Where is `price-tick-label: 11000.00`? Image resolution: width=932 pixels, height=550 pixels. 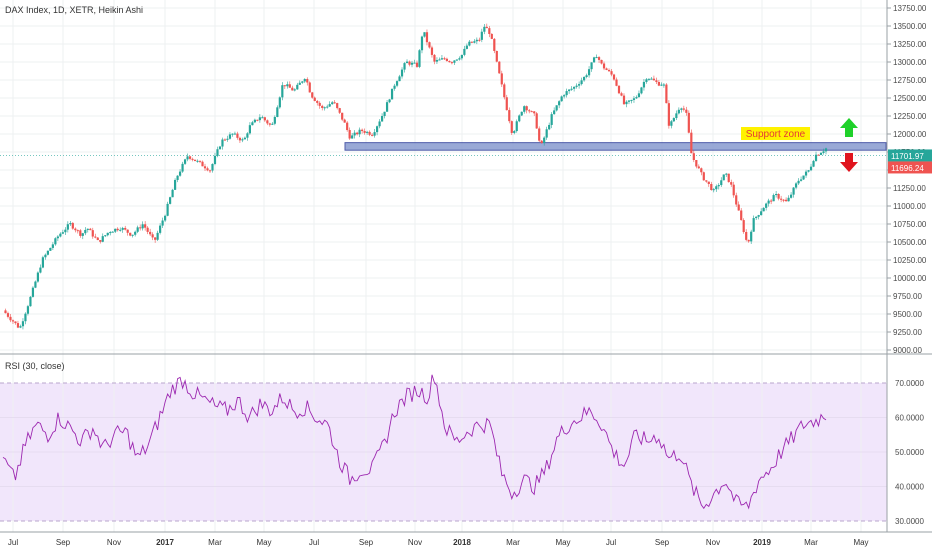
price-tick-label: 11000.00 is located at coordinates (909, 206).